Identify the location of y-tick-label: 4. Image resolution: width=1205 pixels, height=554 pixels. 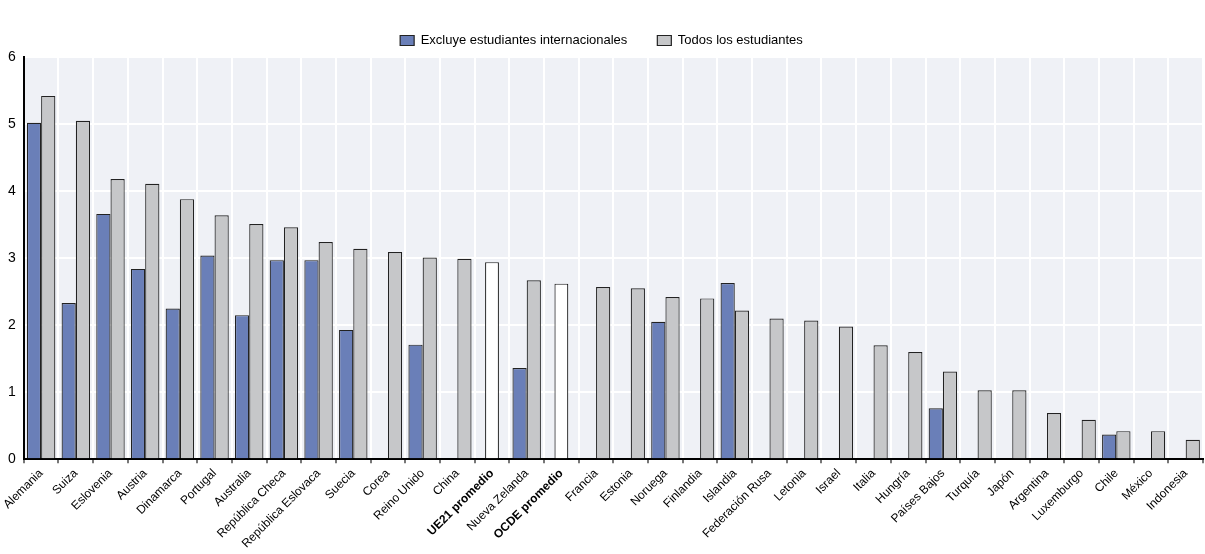
(11, 189).